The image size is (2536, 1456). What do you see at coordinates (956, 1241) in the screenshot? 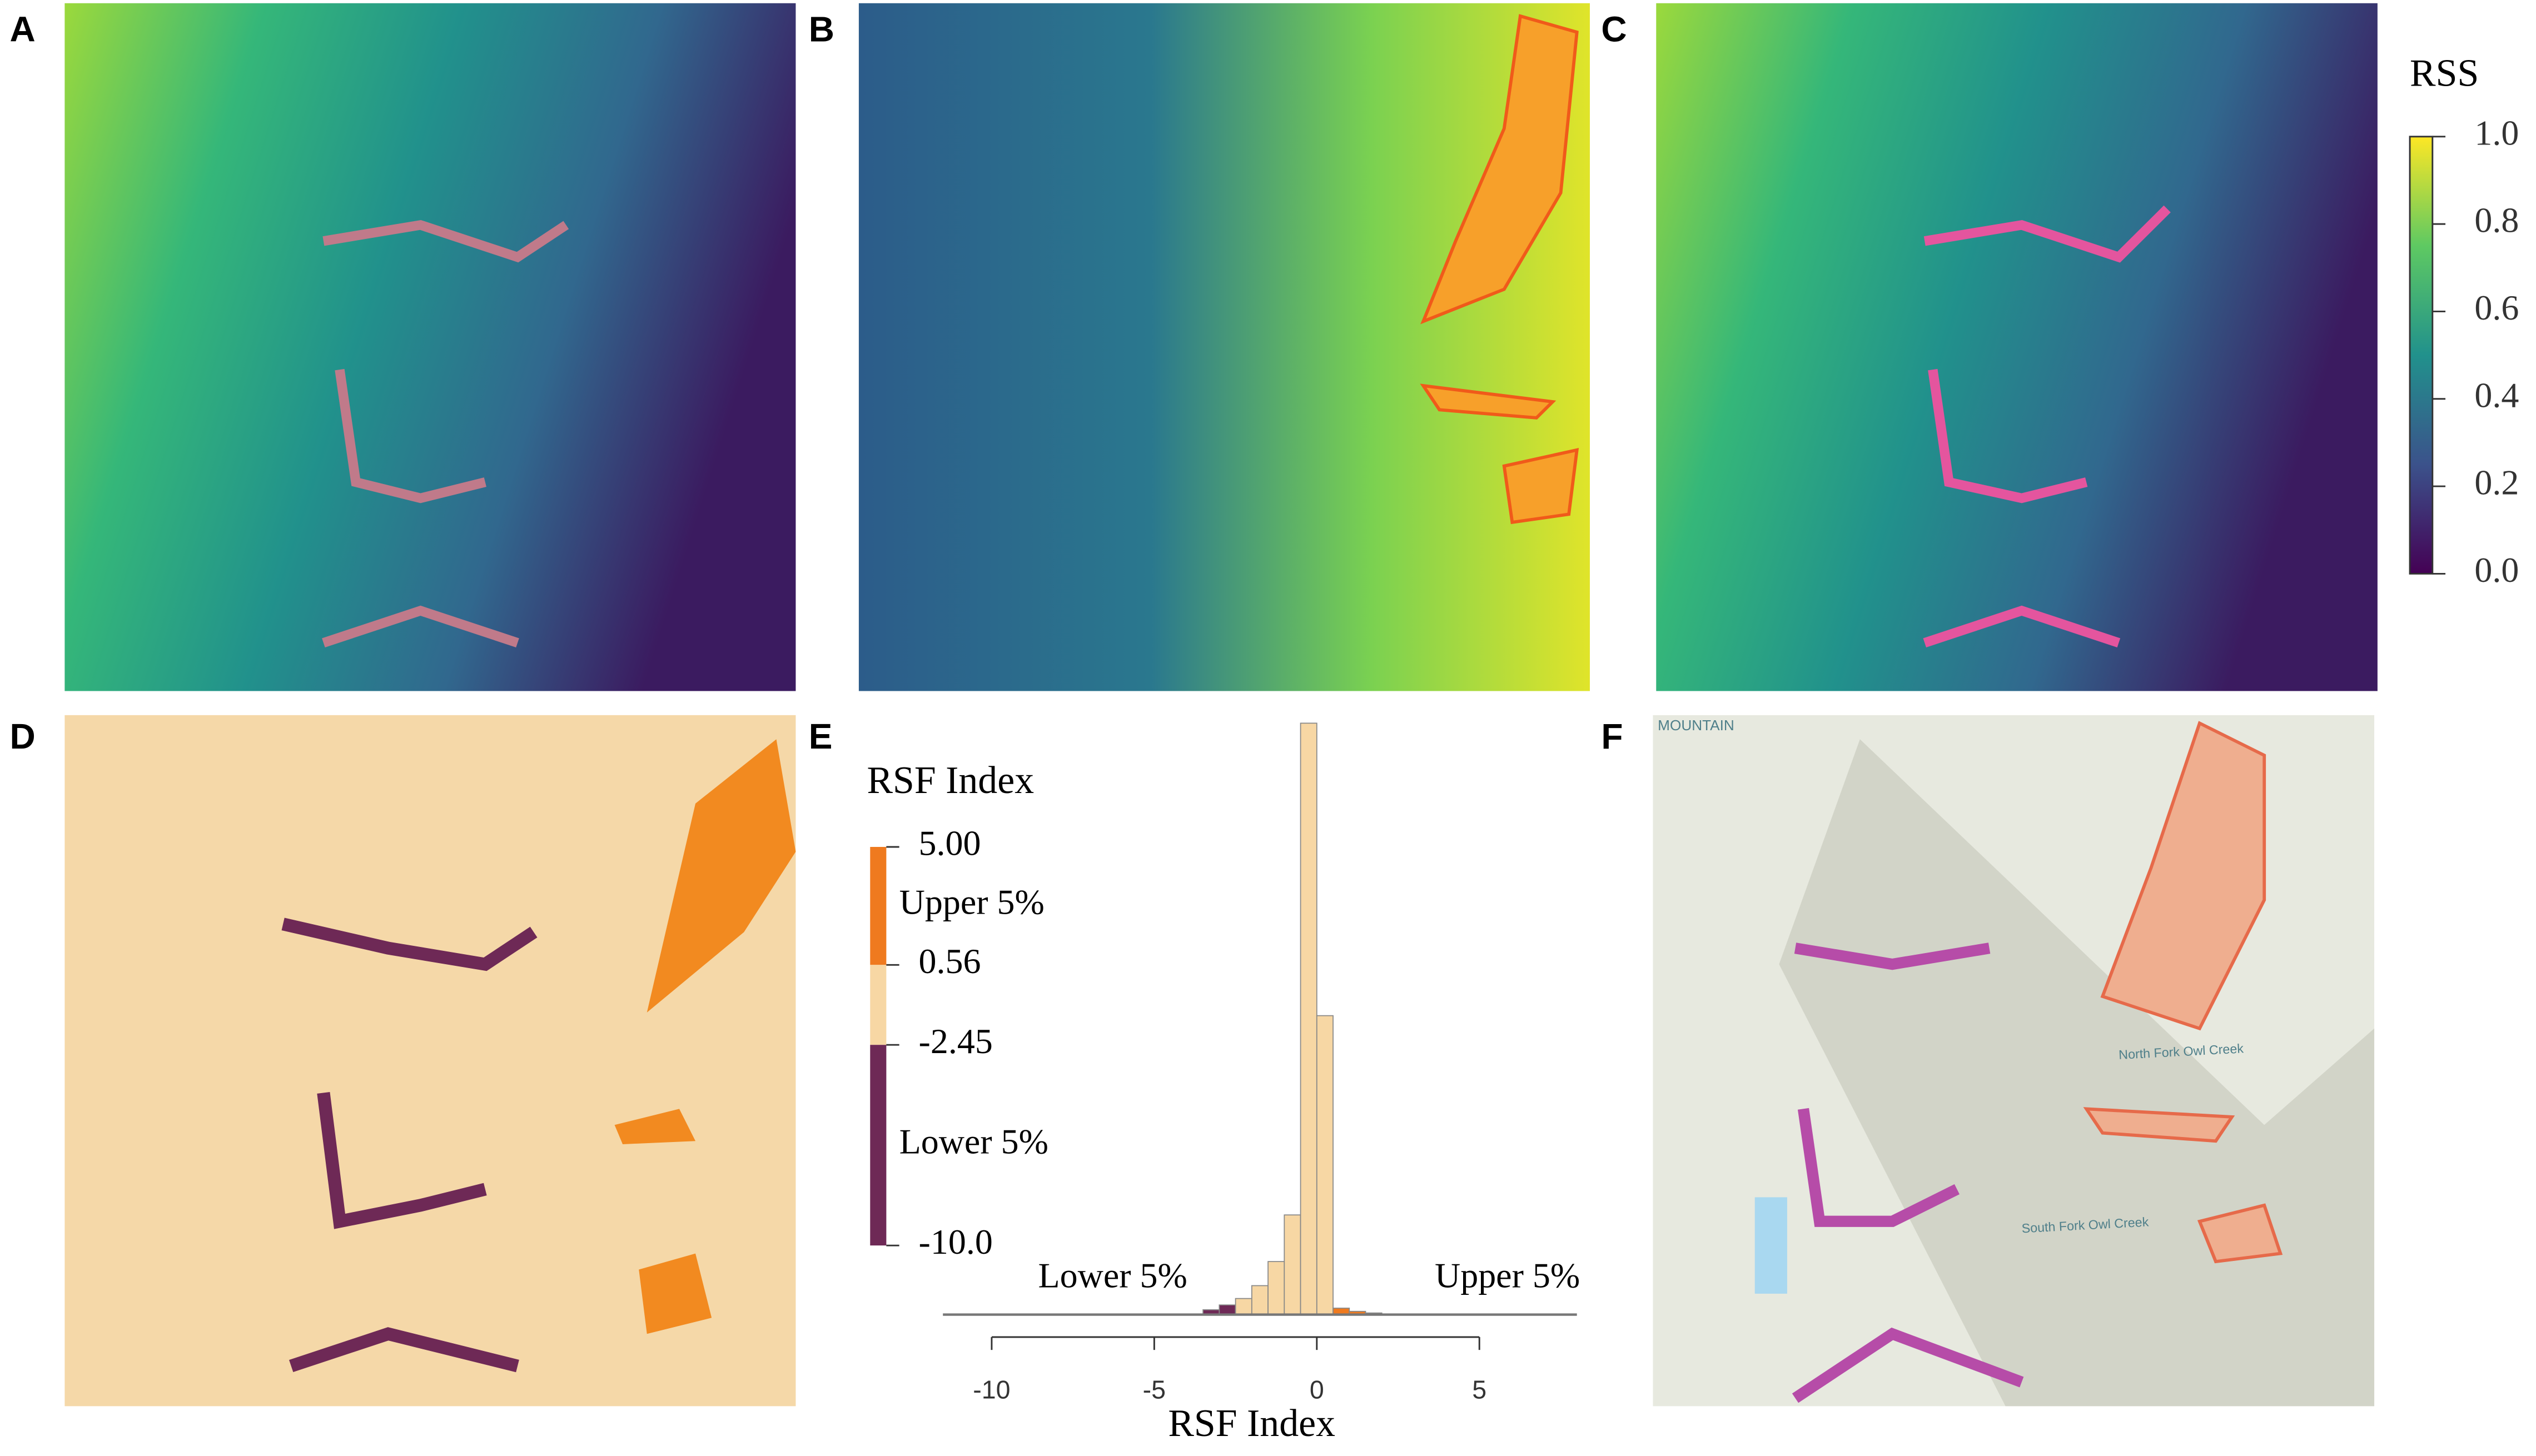
I see `legend-tick-label: -10.0` at bounding box center [956, 1241].